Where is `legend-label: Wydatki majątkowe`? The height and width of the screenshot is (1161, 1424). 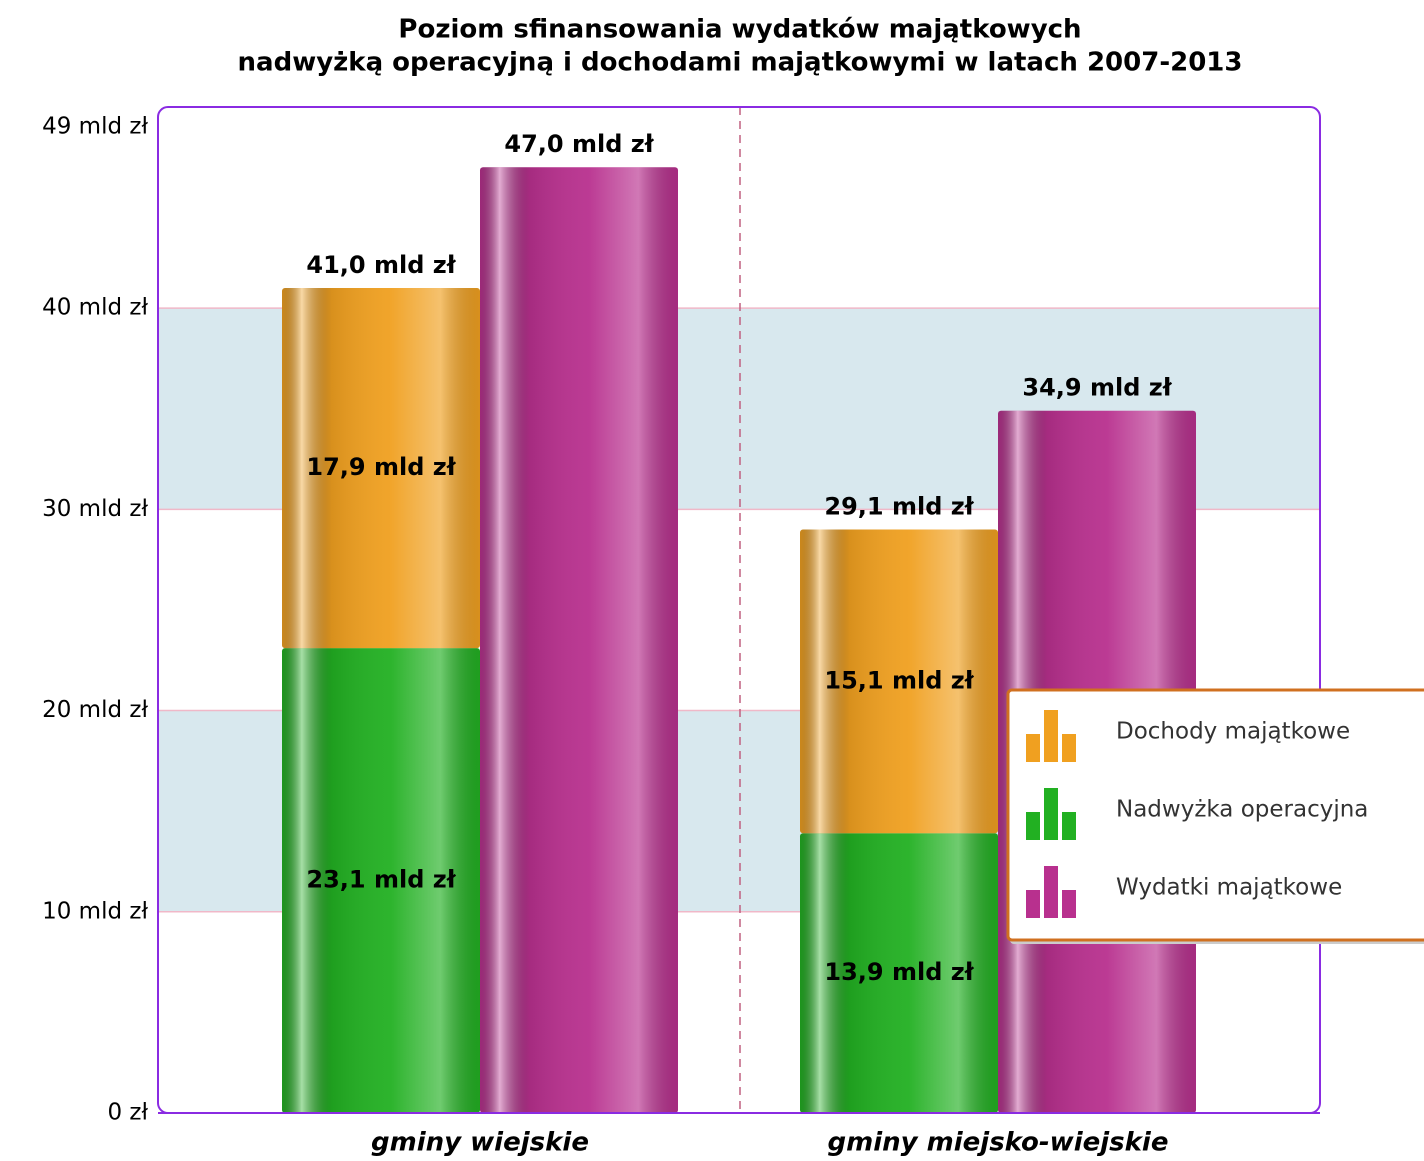 legend-label: Wydatki majątkowe is located at coordinates (1229, 888).